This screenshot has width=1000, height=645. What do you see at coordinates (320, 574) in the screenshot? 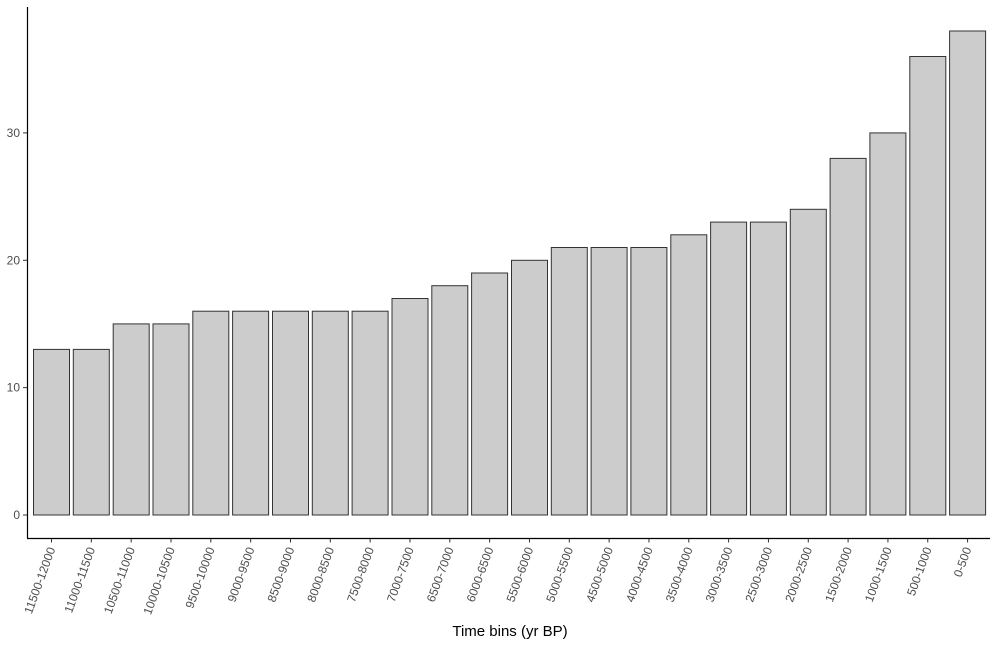
I see `x-tick-label: 8000-8500` at bounding box center [320, 574].